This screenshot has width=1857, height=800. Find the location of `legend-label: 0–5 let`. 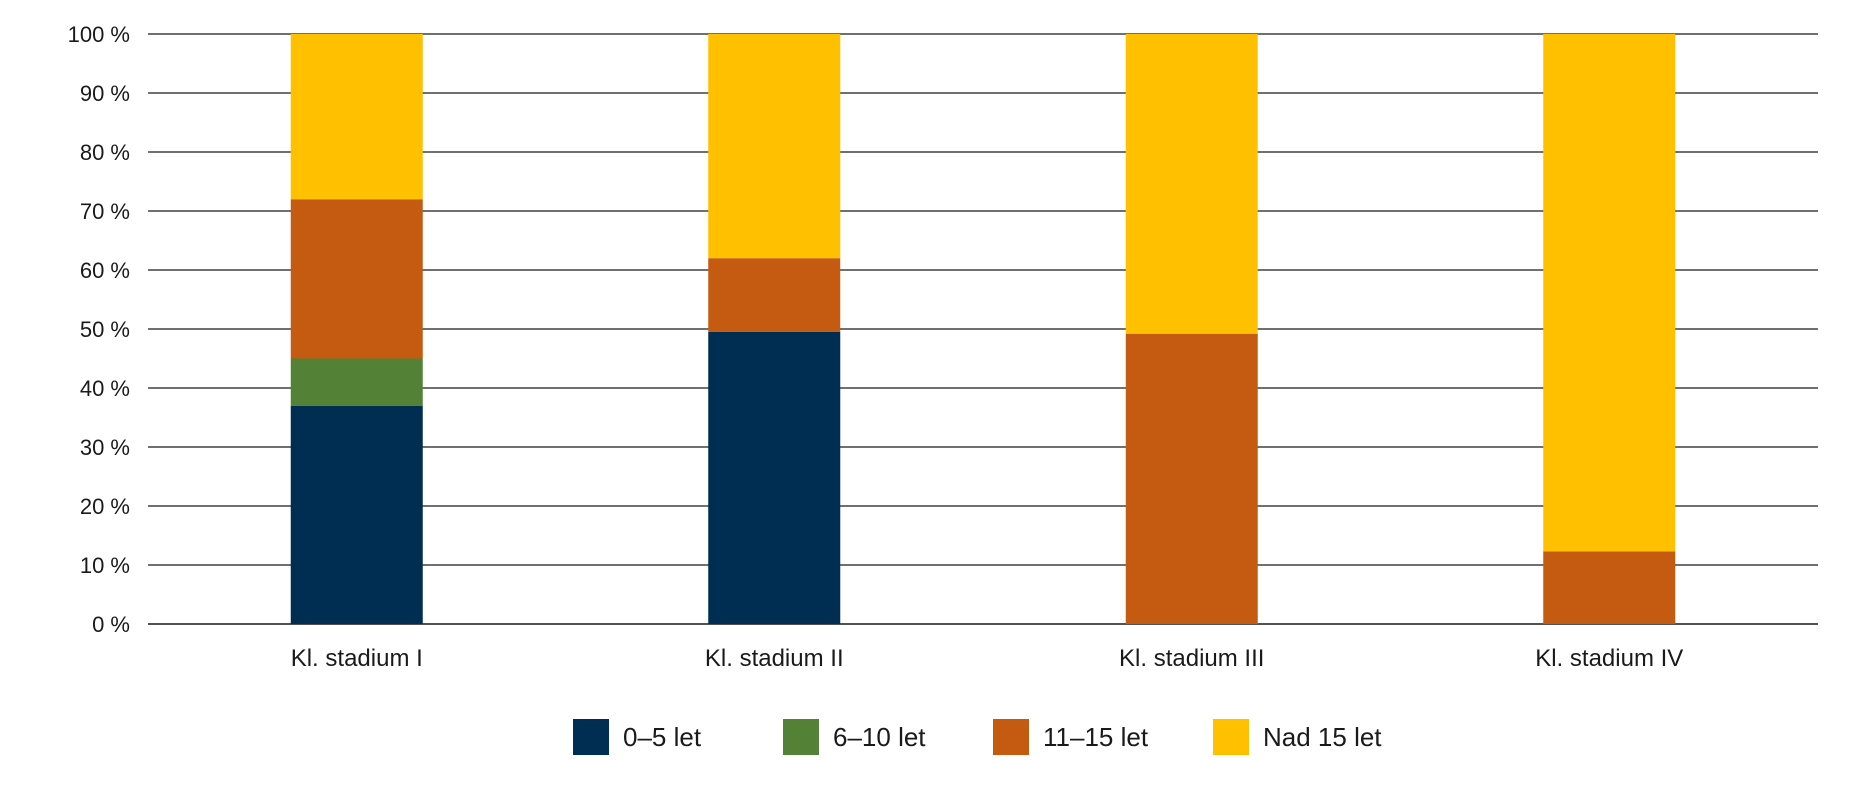

legend-label: 0–5 let is located at coordinates (662, 737).